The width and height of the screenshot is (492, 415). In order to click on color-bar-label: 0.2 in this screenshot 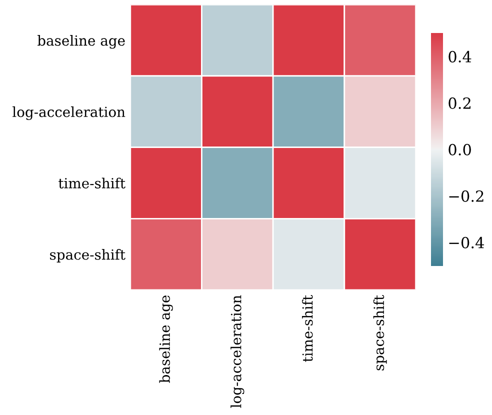, I will do `click(459, 103)`.